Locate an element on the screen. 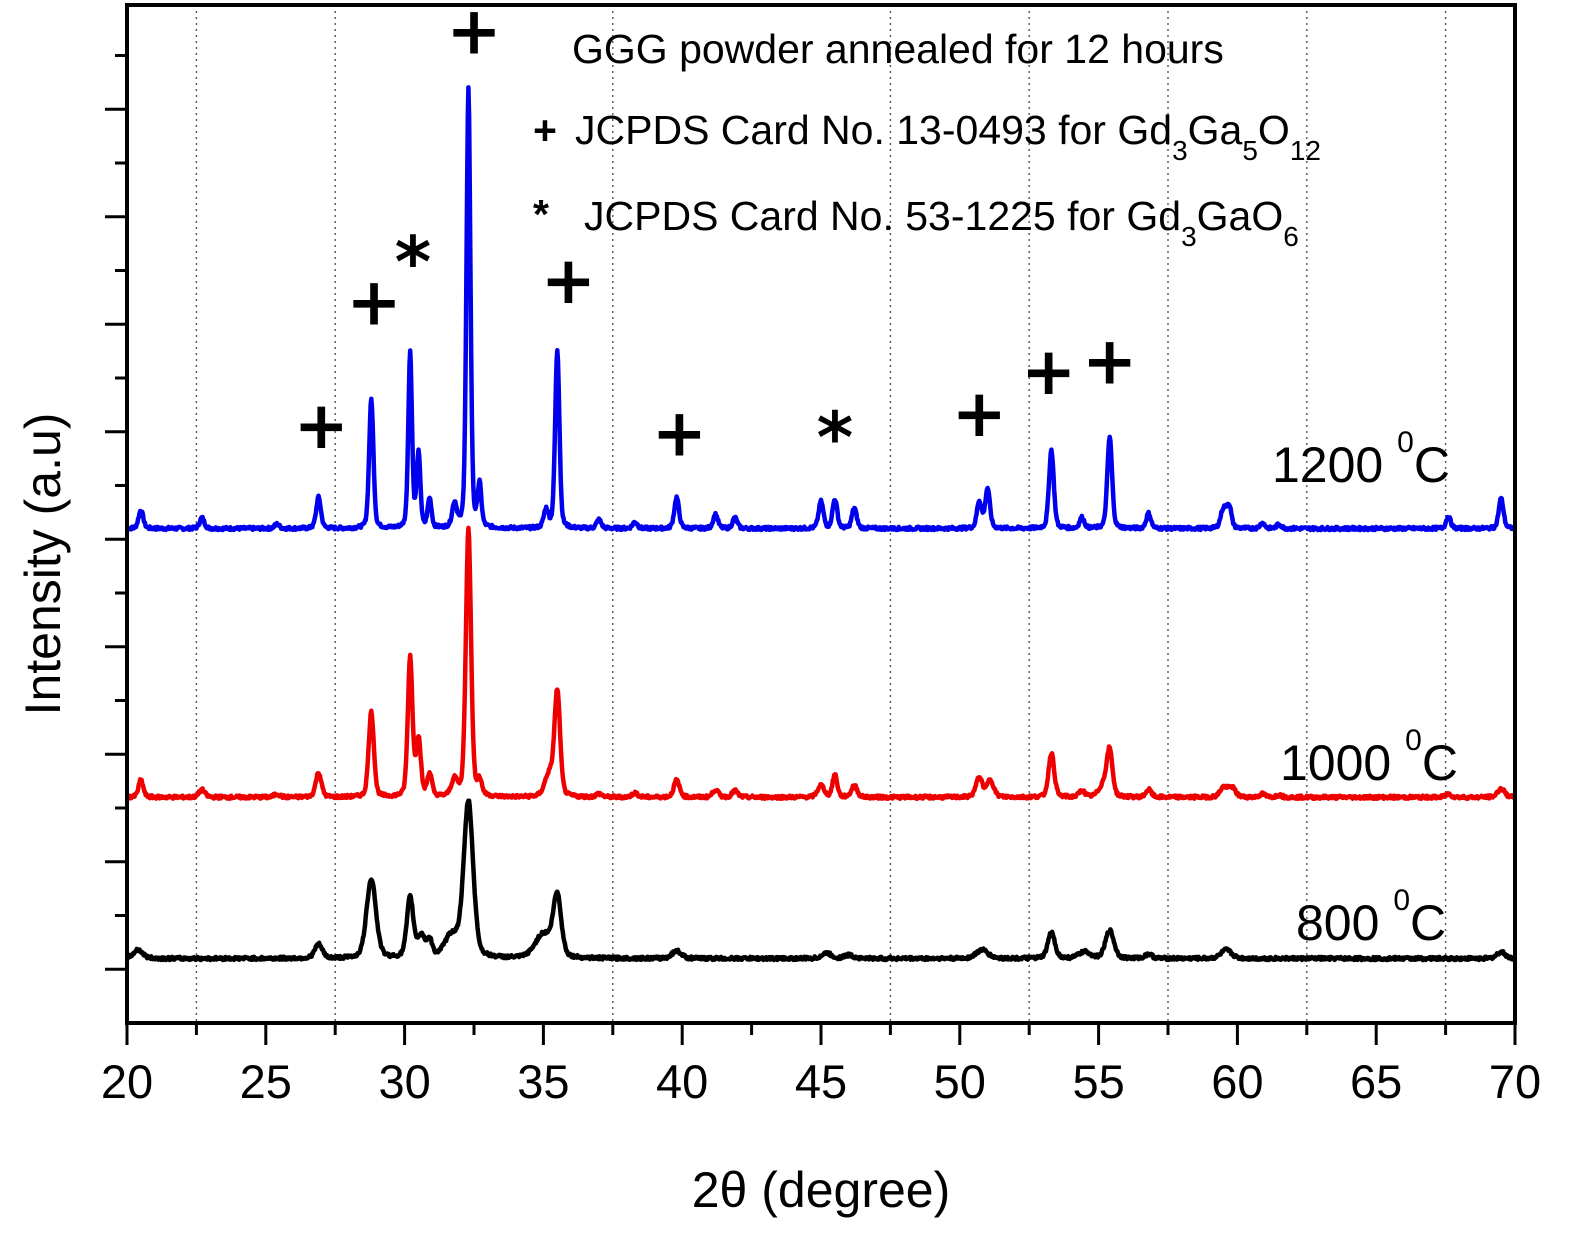 The width and height of the screenshot is (1575, 1235). formula2-sub-6: 6 is located at coordinates (1291, 236).